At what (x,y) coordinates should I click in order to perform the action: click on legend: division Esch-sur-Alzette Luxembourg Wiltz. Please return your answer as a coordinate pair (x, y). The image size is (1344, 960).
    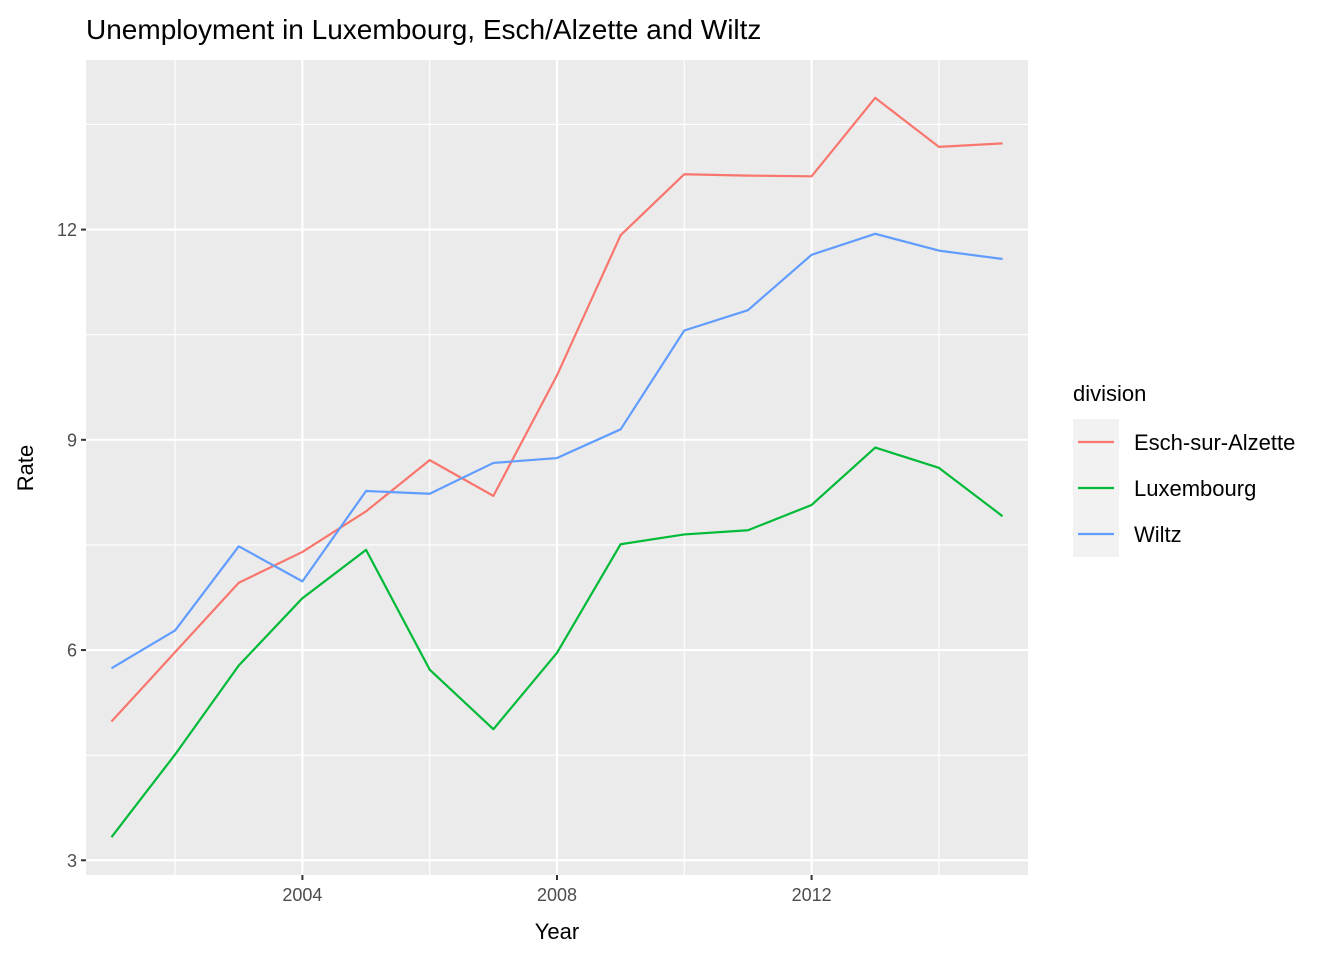
    Looking at the image, I should click on (1184, 469).